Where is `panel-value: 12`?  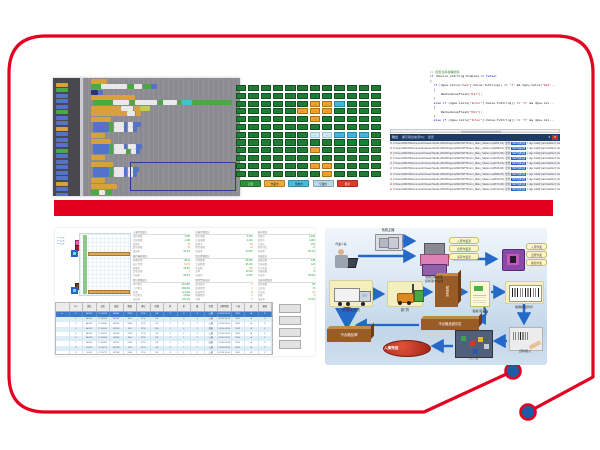 panel-value: 12 is located at coordinates (313, 248).